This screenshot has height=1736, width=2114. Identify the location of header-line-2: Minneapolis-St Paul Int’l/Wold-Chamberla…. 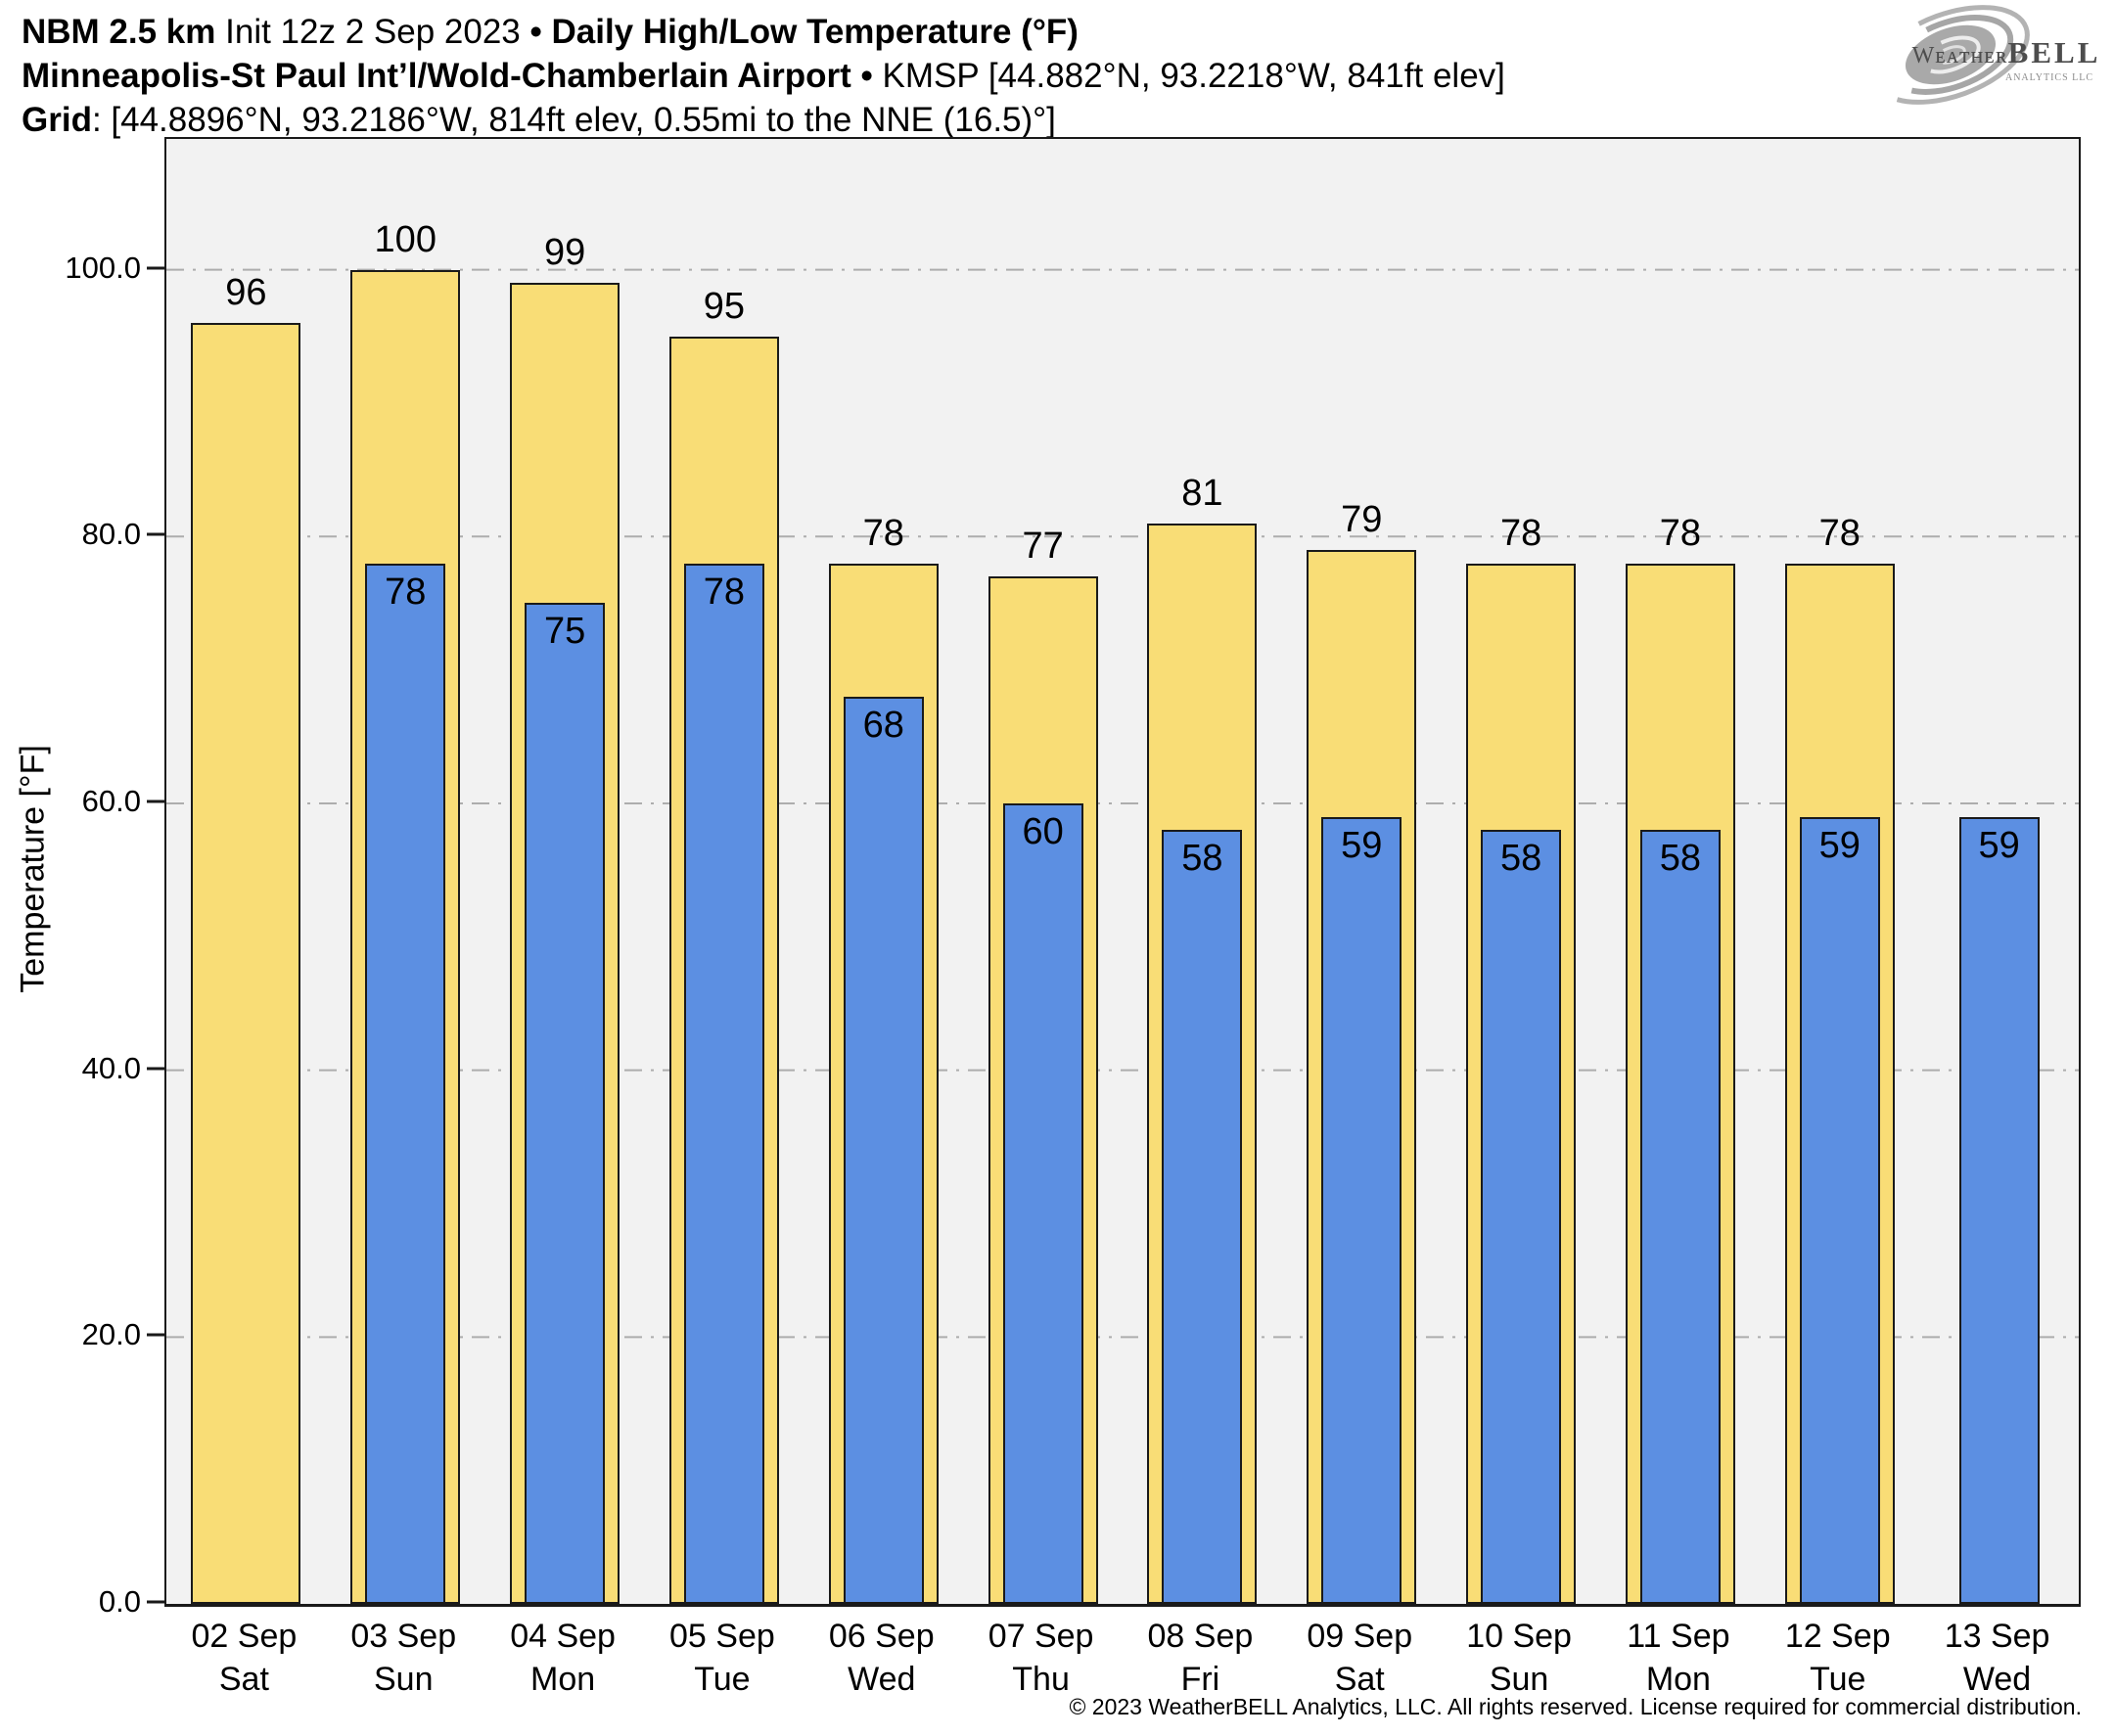
(763, 76).